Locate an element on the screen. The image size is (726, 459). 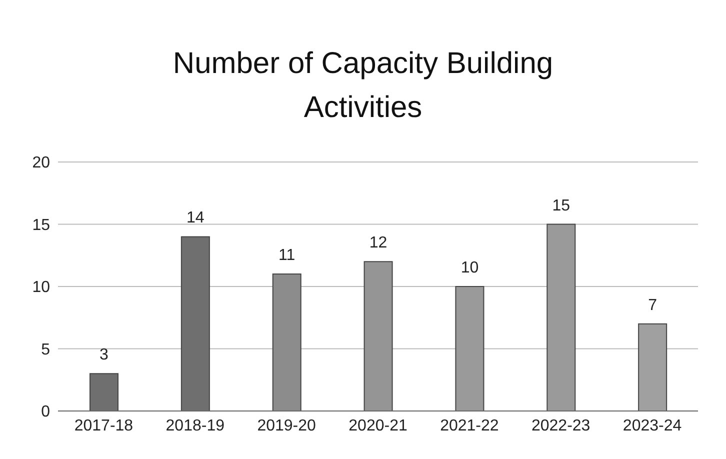
y-tick-label: 15 is located at coordinates (41, 225).